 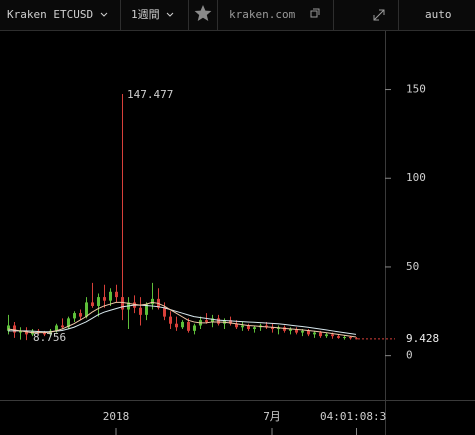 What do you see at coordinates (116, 416) in the screenshot?
I see `x-tick-label: 2018` at bounding box center [116, 416].